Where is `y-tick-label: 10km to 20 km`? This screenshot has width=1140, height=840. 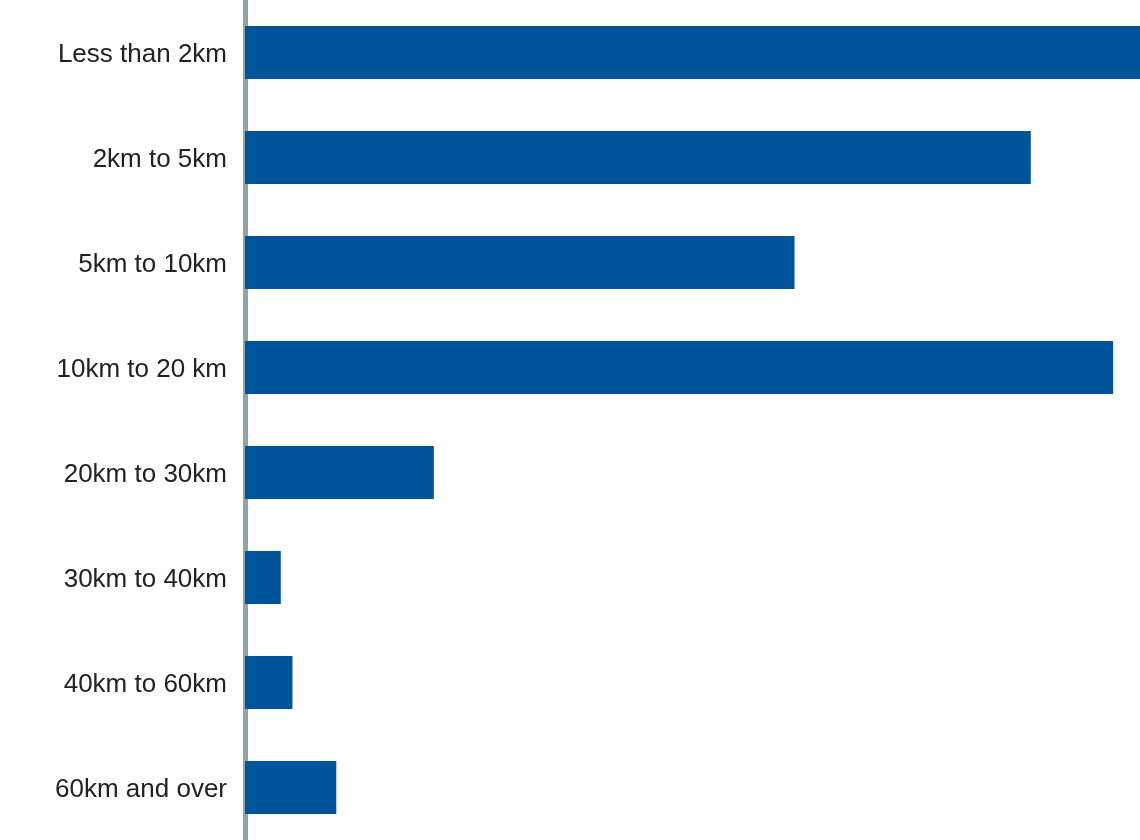
y-tick-label: 10km to 20 km is located at coordinates (141, 367).